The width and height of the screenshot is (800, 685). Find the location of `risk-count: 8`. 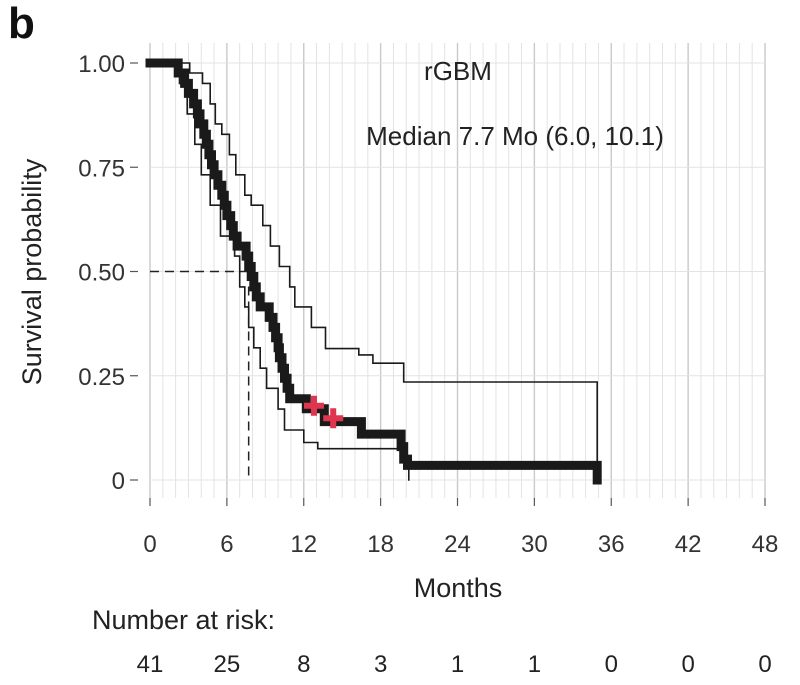

risk-count: 8 is located at coordinates (303, 664).